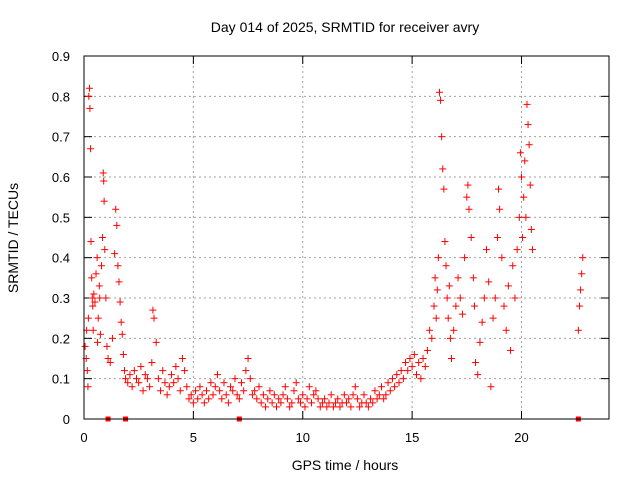 This screenshot has height=480, width=640. I want to click on x-tick-label: 20, so click(521, 437).